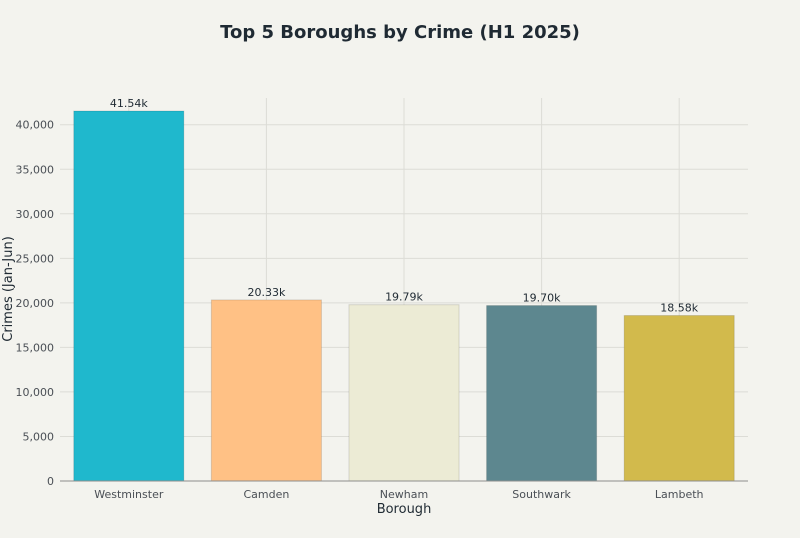 The width and height of the screenshot is (800, 538). What do you see at coordinates (35, 125) in the screenshot?
I see `y-tick-label: 40,000` at bounding box center [35, 125].